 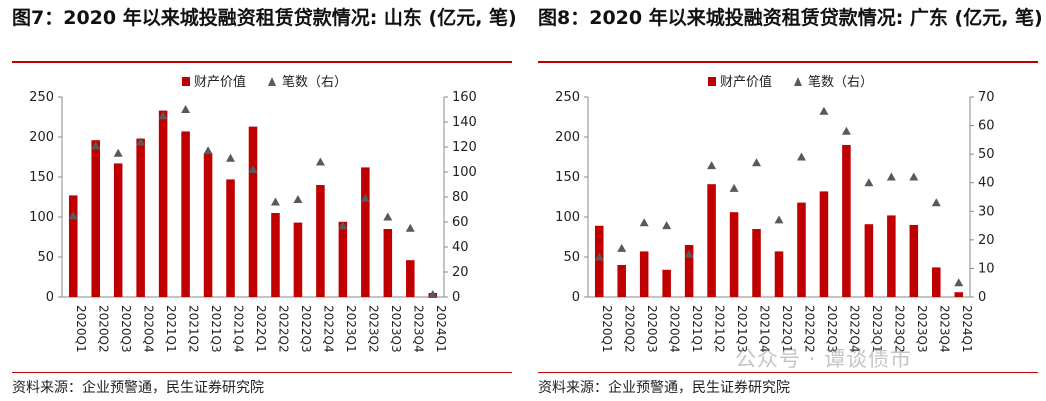 What do you see at coordinates (986, 211) in the screenshot?
I see `y2-tick-label: 30` at bounding box center [986, 211].